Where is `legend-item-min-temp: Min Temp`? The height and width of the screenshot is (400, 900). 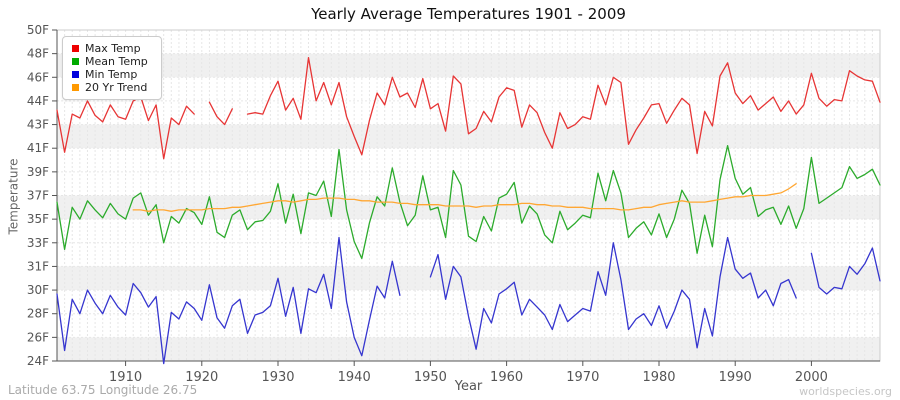
legend-item-min-temp: Min Temp is located at coordinates (110, 74).